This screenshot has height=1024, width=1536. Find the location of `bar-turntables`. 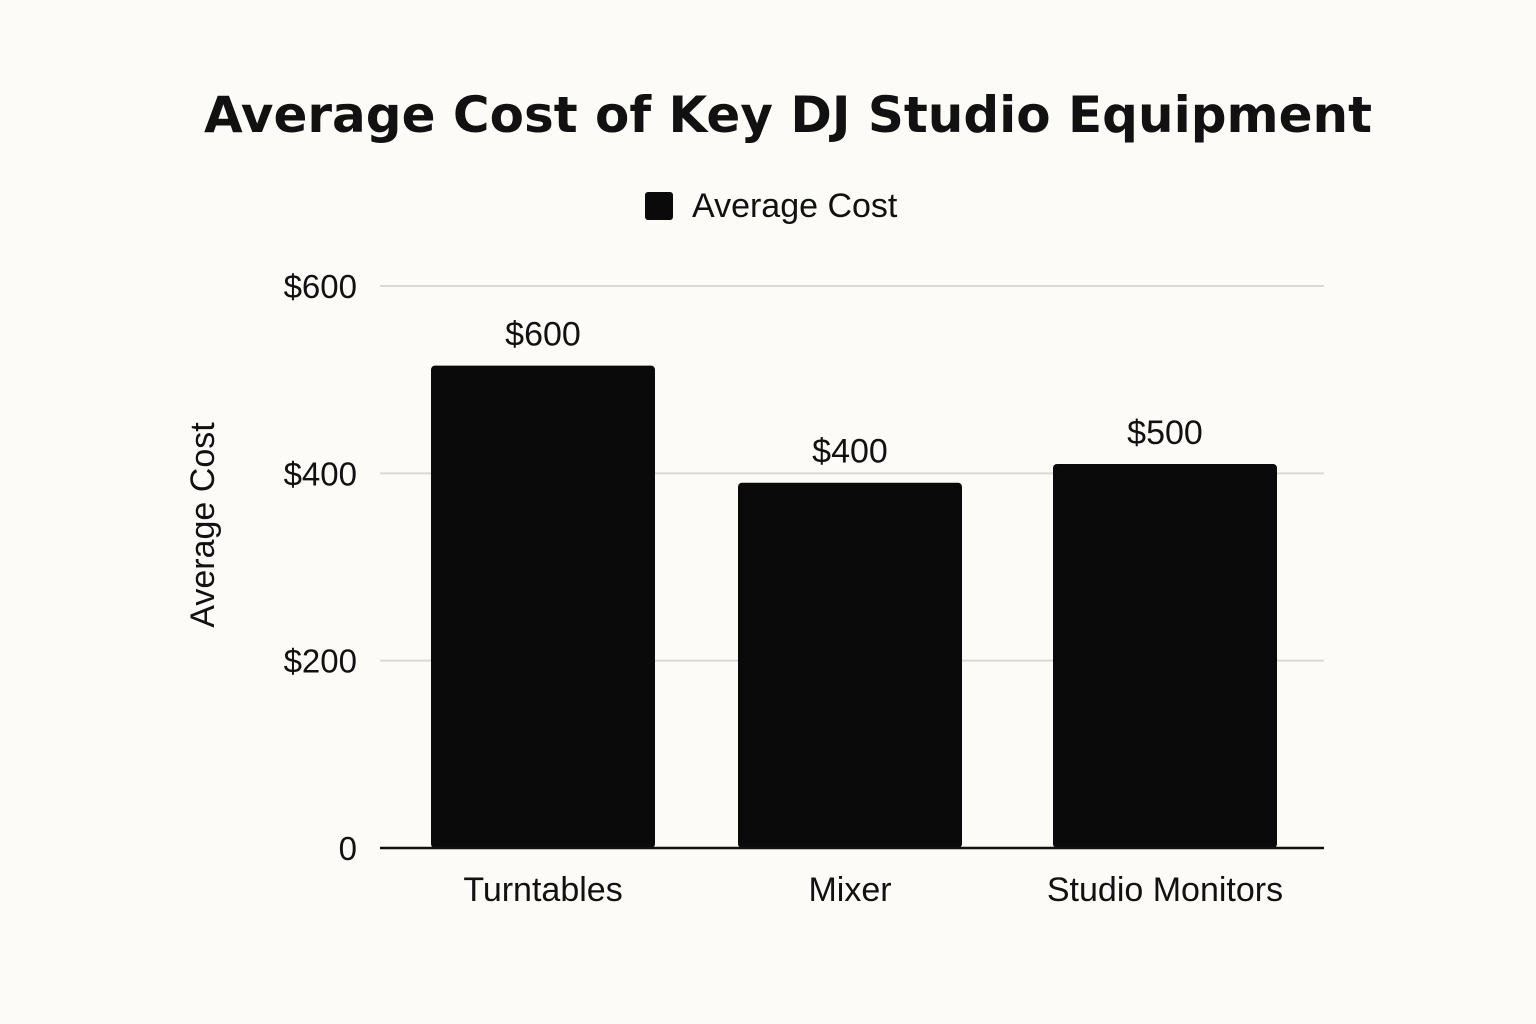

bar-turntables is located at coordinates (543, 606).